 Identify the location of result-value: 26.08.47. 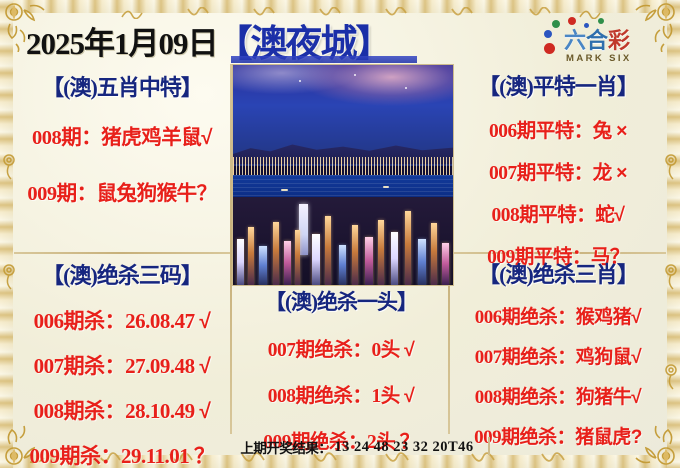
(160, 321).